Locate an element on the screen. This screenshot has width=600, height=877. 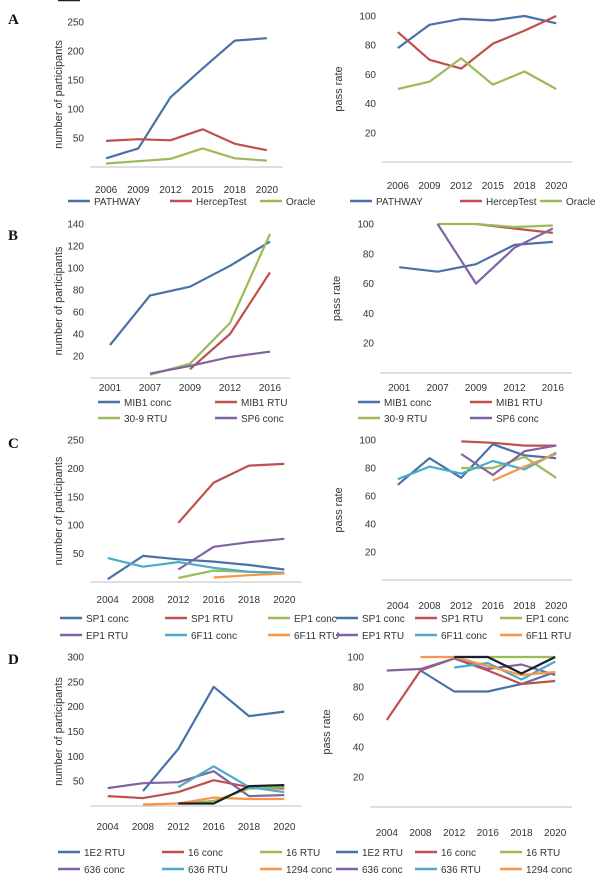
series-line-mib1-rtu is located at coordinates (230, 321).